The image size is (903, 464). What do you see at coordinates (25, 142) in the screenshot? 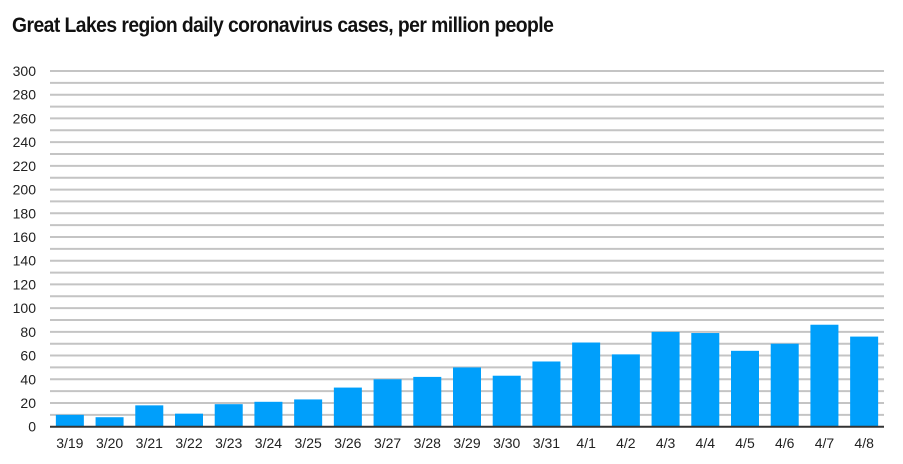
I see `y-tick-label: 240` at bounding box center [25, 142].